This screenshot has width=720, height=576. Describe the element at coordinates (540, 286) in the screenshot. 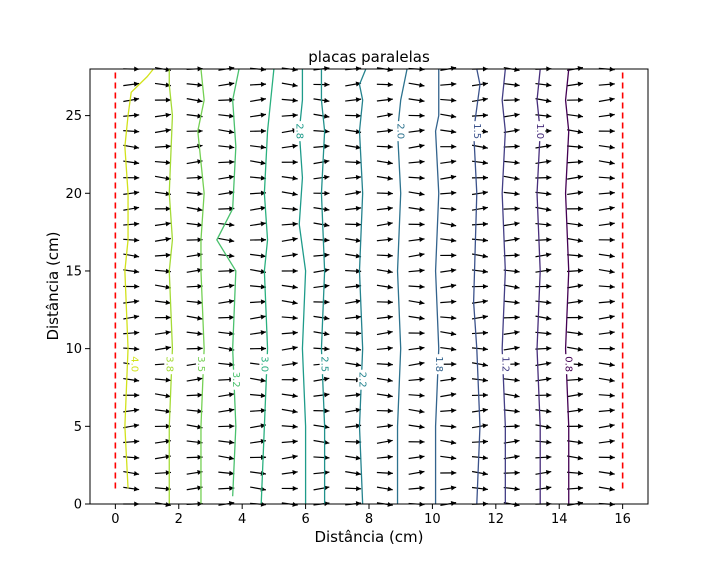

I see `contour-line: 1.0` at that location.